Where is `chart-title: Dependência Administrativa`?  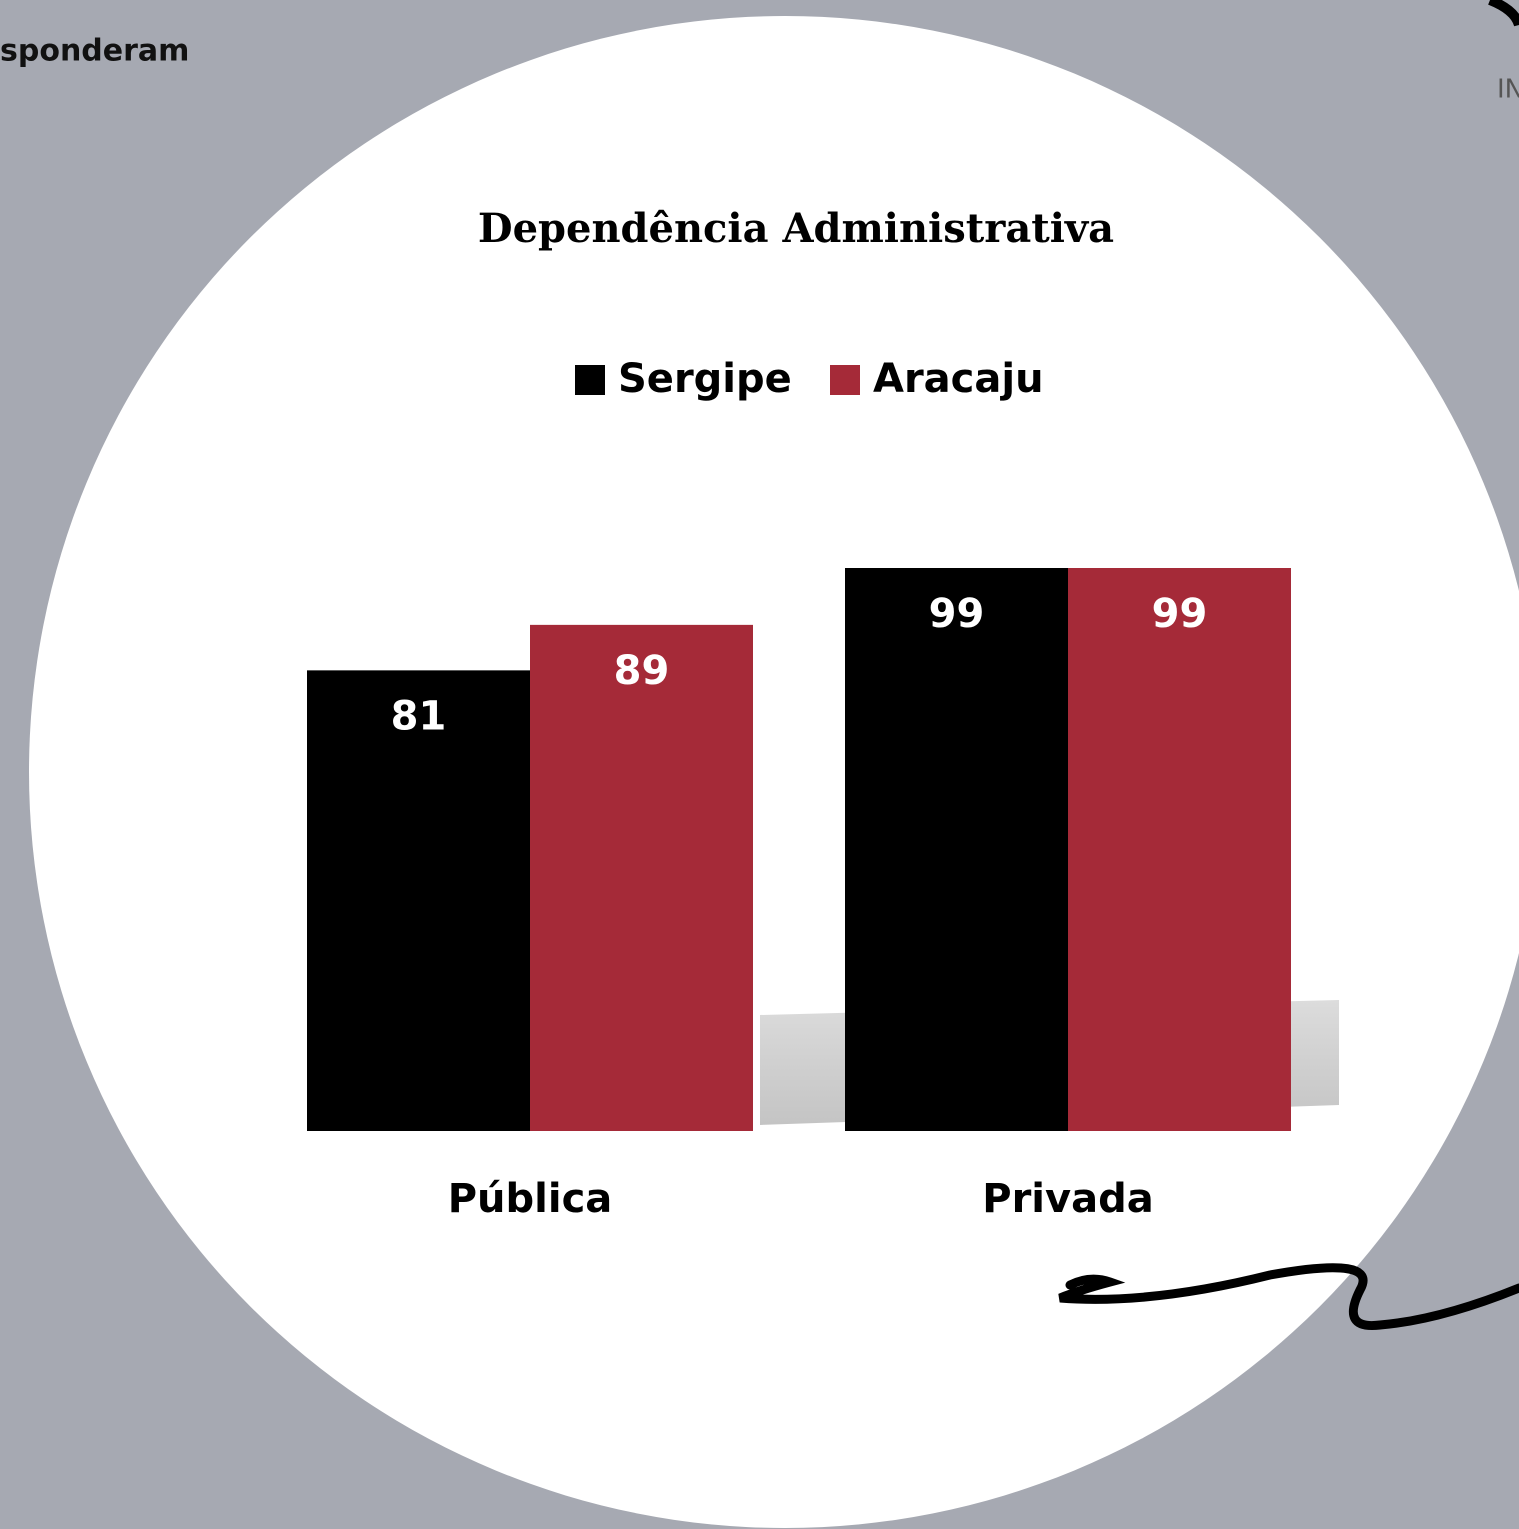
chart-title: Dependência Administrativa is located at coordinates (796, 228).